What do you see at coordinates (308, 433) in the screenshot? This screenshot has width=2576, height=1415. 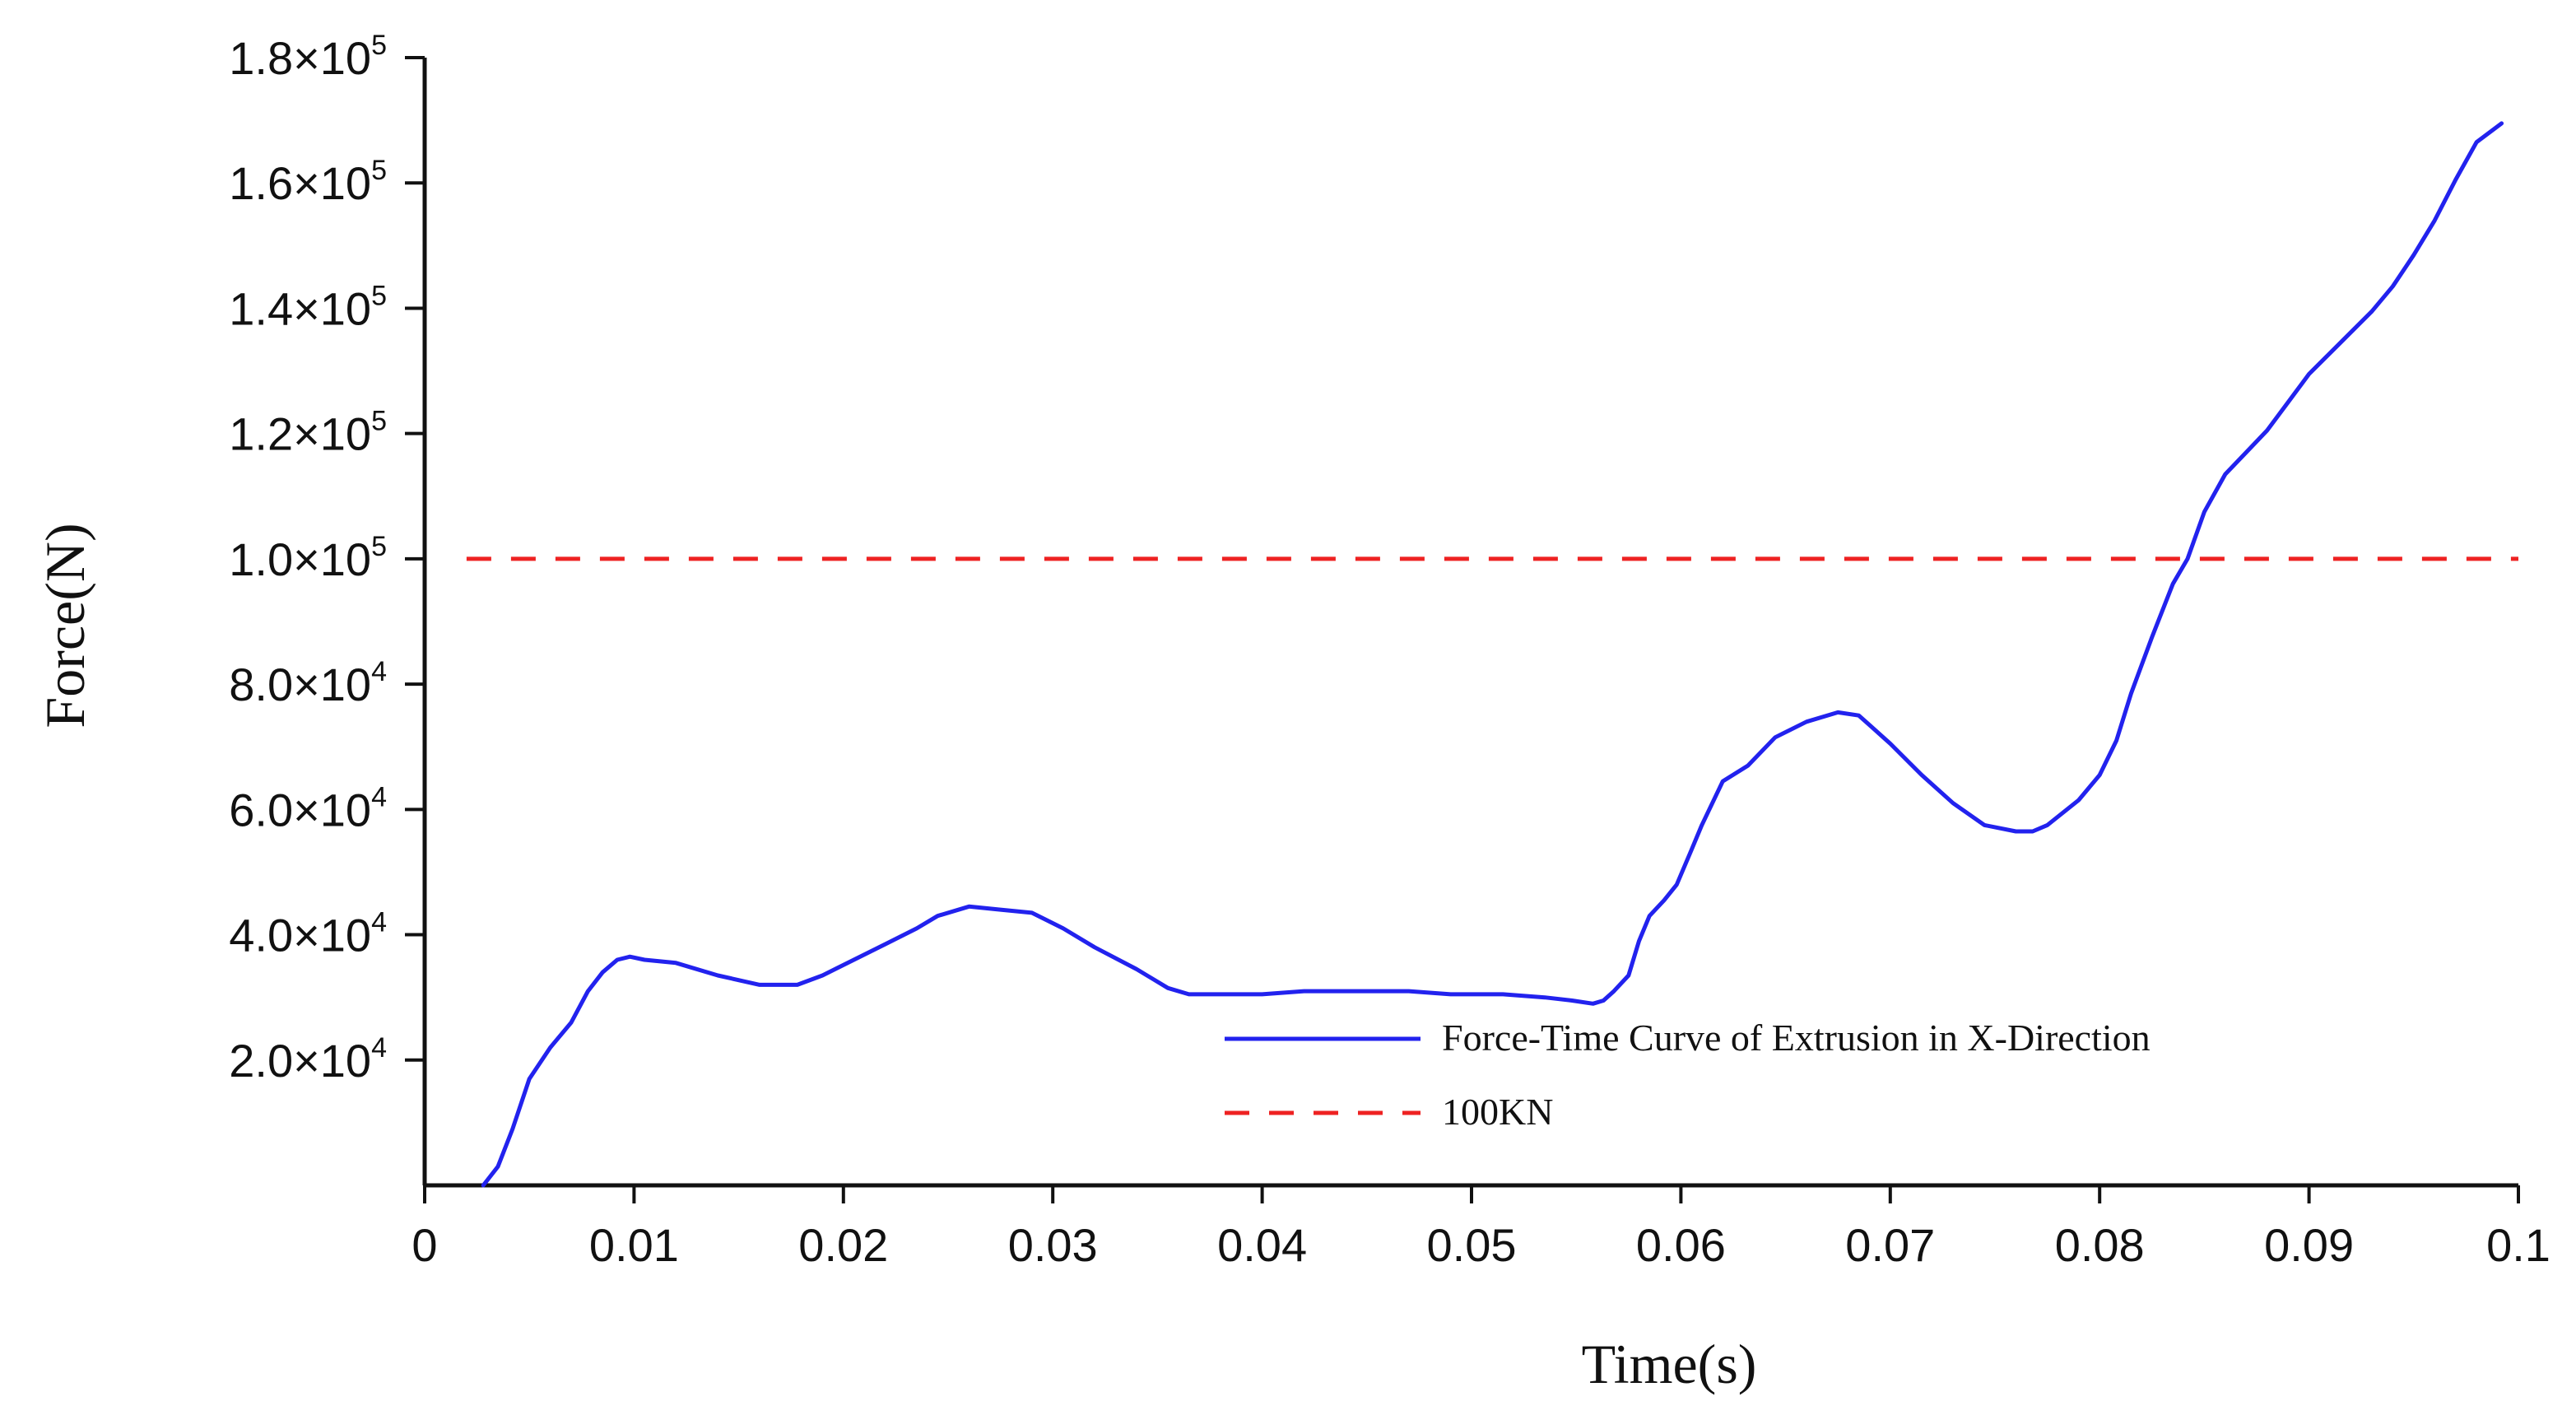 I see `y-tick-label: 1.2×10⁵` at bounding box center [308, 433].